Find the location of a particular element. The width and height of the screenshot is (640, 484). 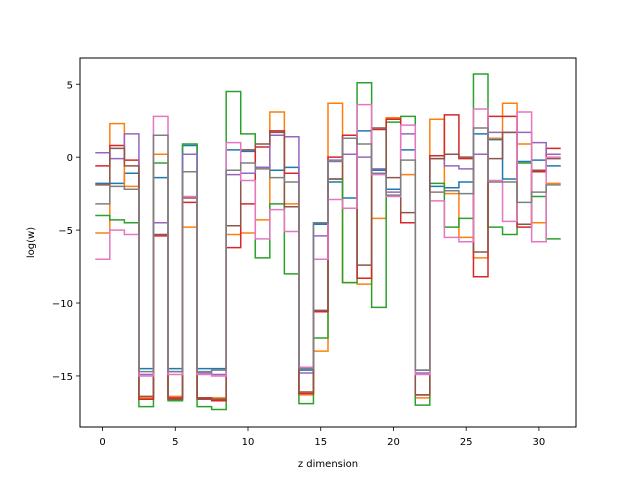

y-tick-label: −5 is located at coordinates (65, 231).